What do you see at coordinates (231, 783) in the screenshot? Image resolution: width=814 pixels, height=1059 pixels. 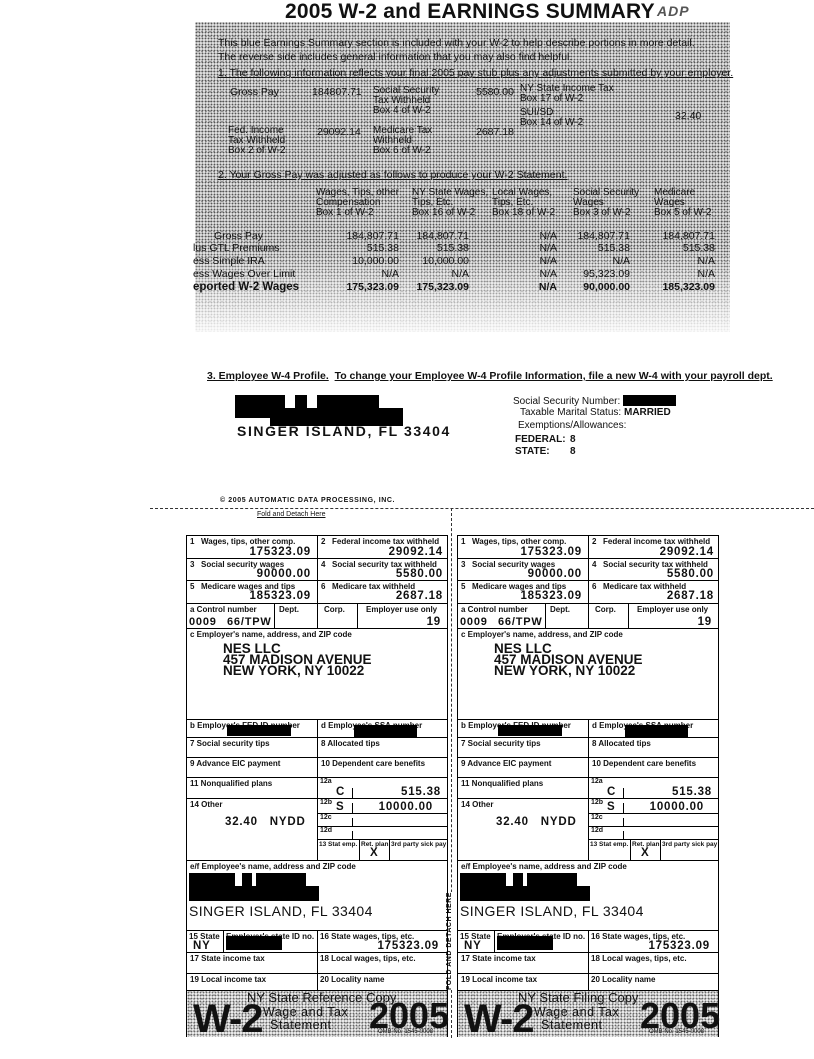 I see `box-label: 11 Nonqualified plans` at bounding box center [231, 783].